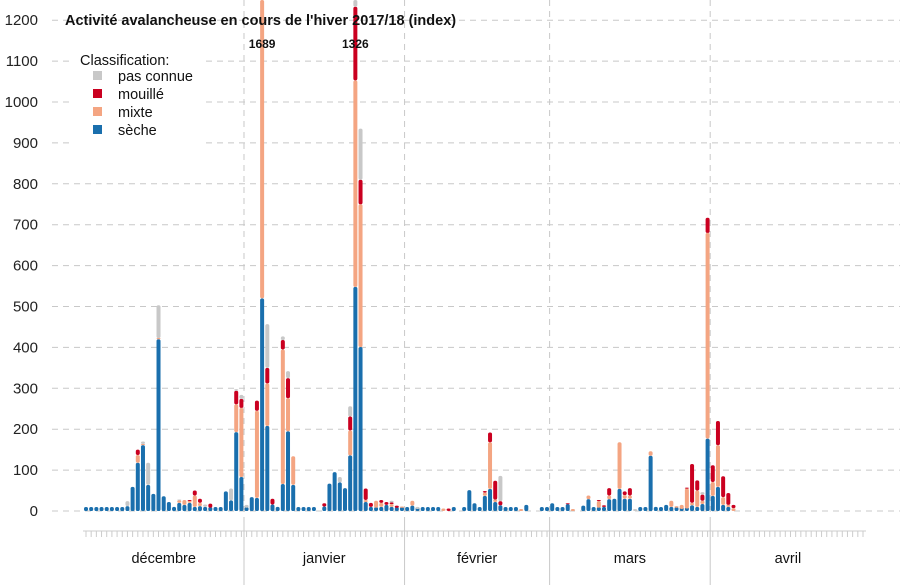 This screenshot has width=900, height=585. Describe the element at coordinates (137, 131) in the screenshot. I see `legend-label-seche: sèche` at that location.